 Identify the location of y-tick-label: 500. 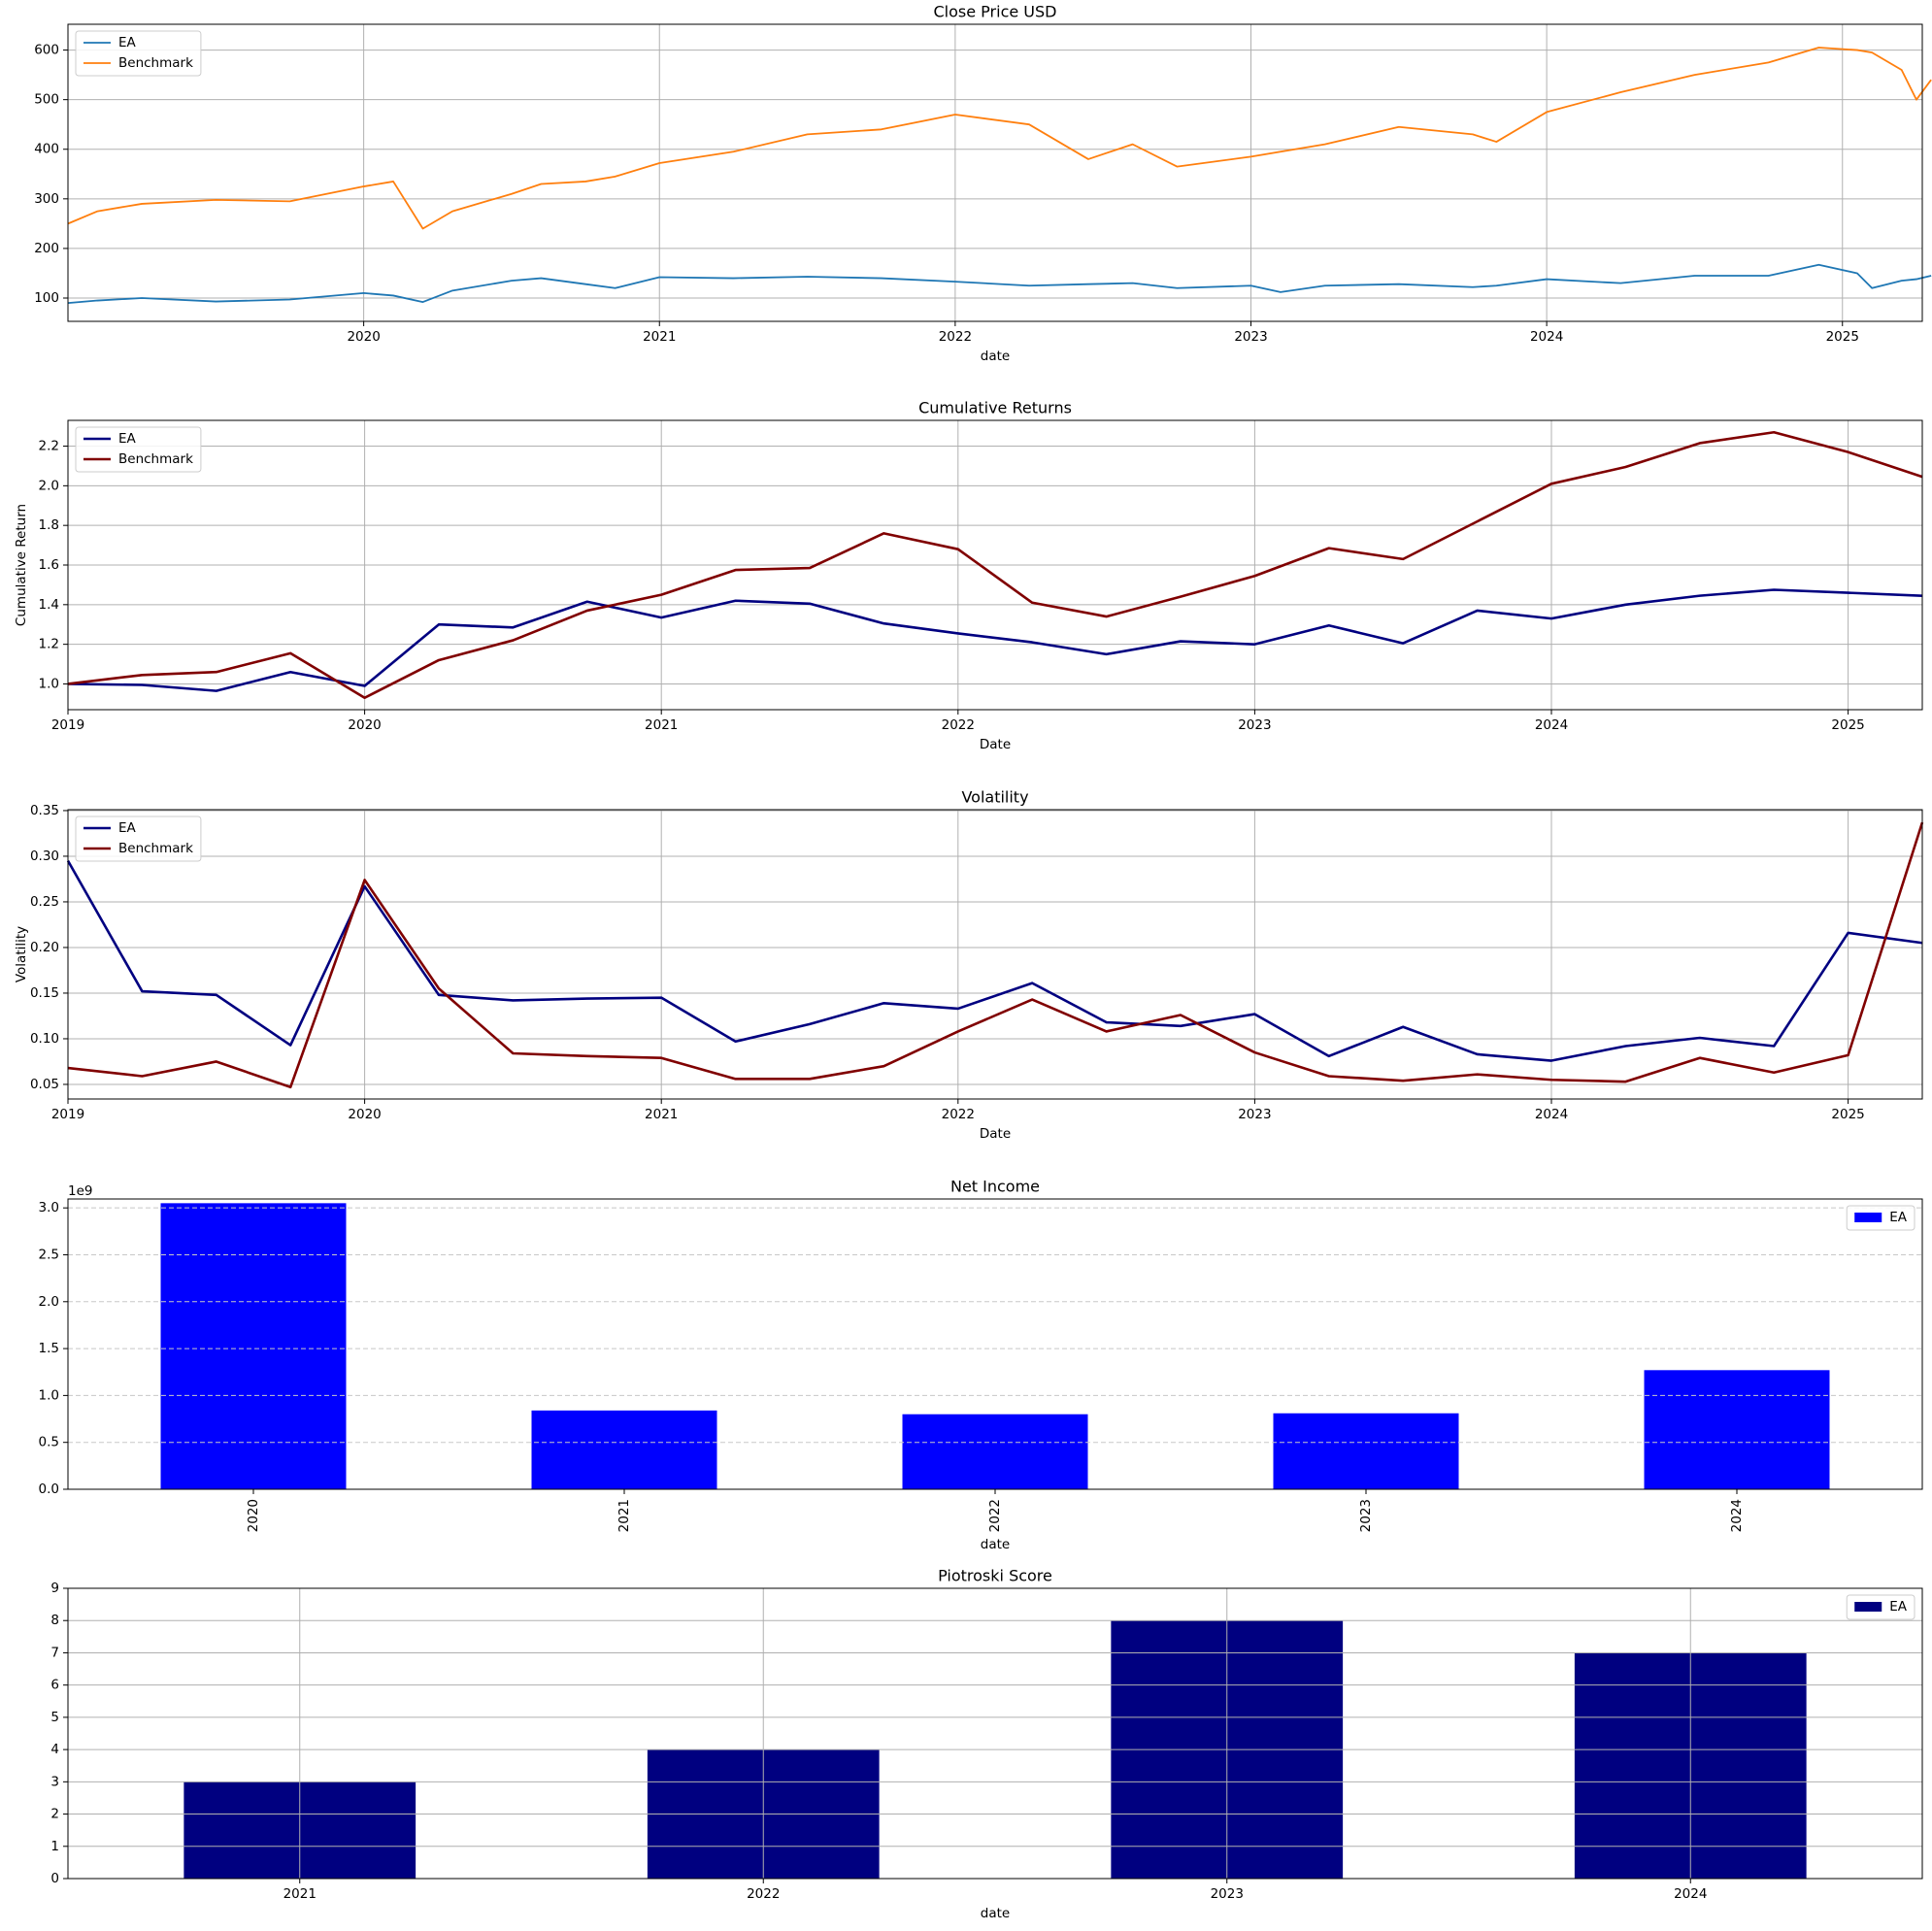
(47, 100).